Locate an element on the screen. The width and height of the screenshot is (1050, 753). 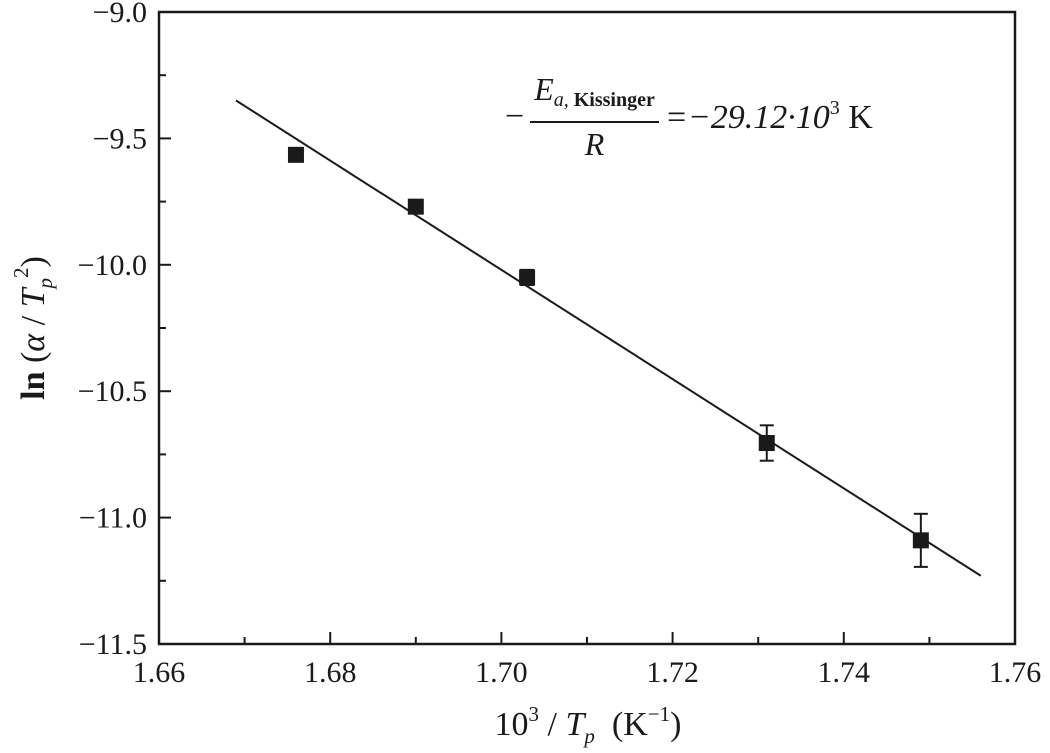
rhs-unit: K is located at coordinates (856, 117).